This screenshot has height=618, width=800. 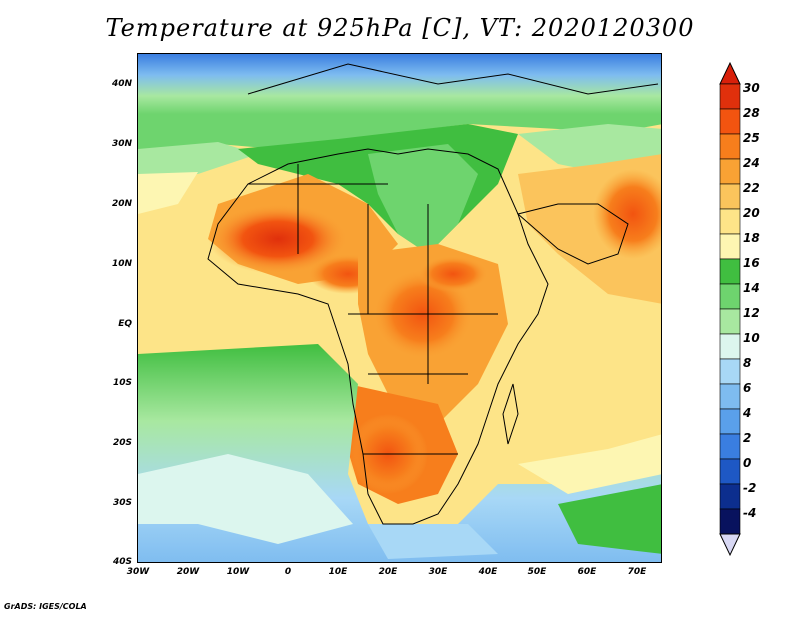 I want to click on colorbar-label: 10, so click(x=751, y=338).